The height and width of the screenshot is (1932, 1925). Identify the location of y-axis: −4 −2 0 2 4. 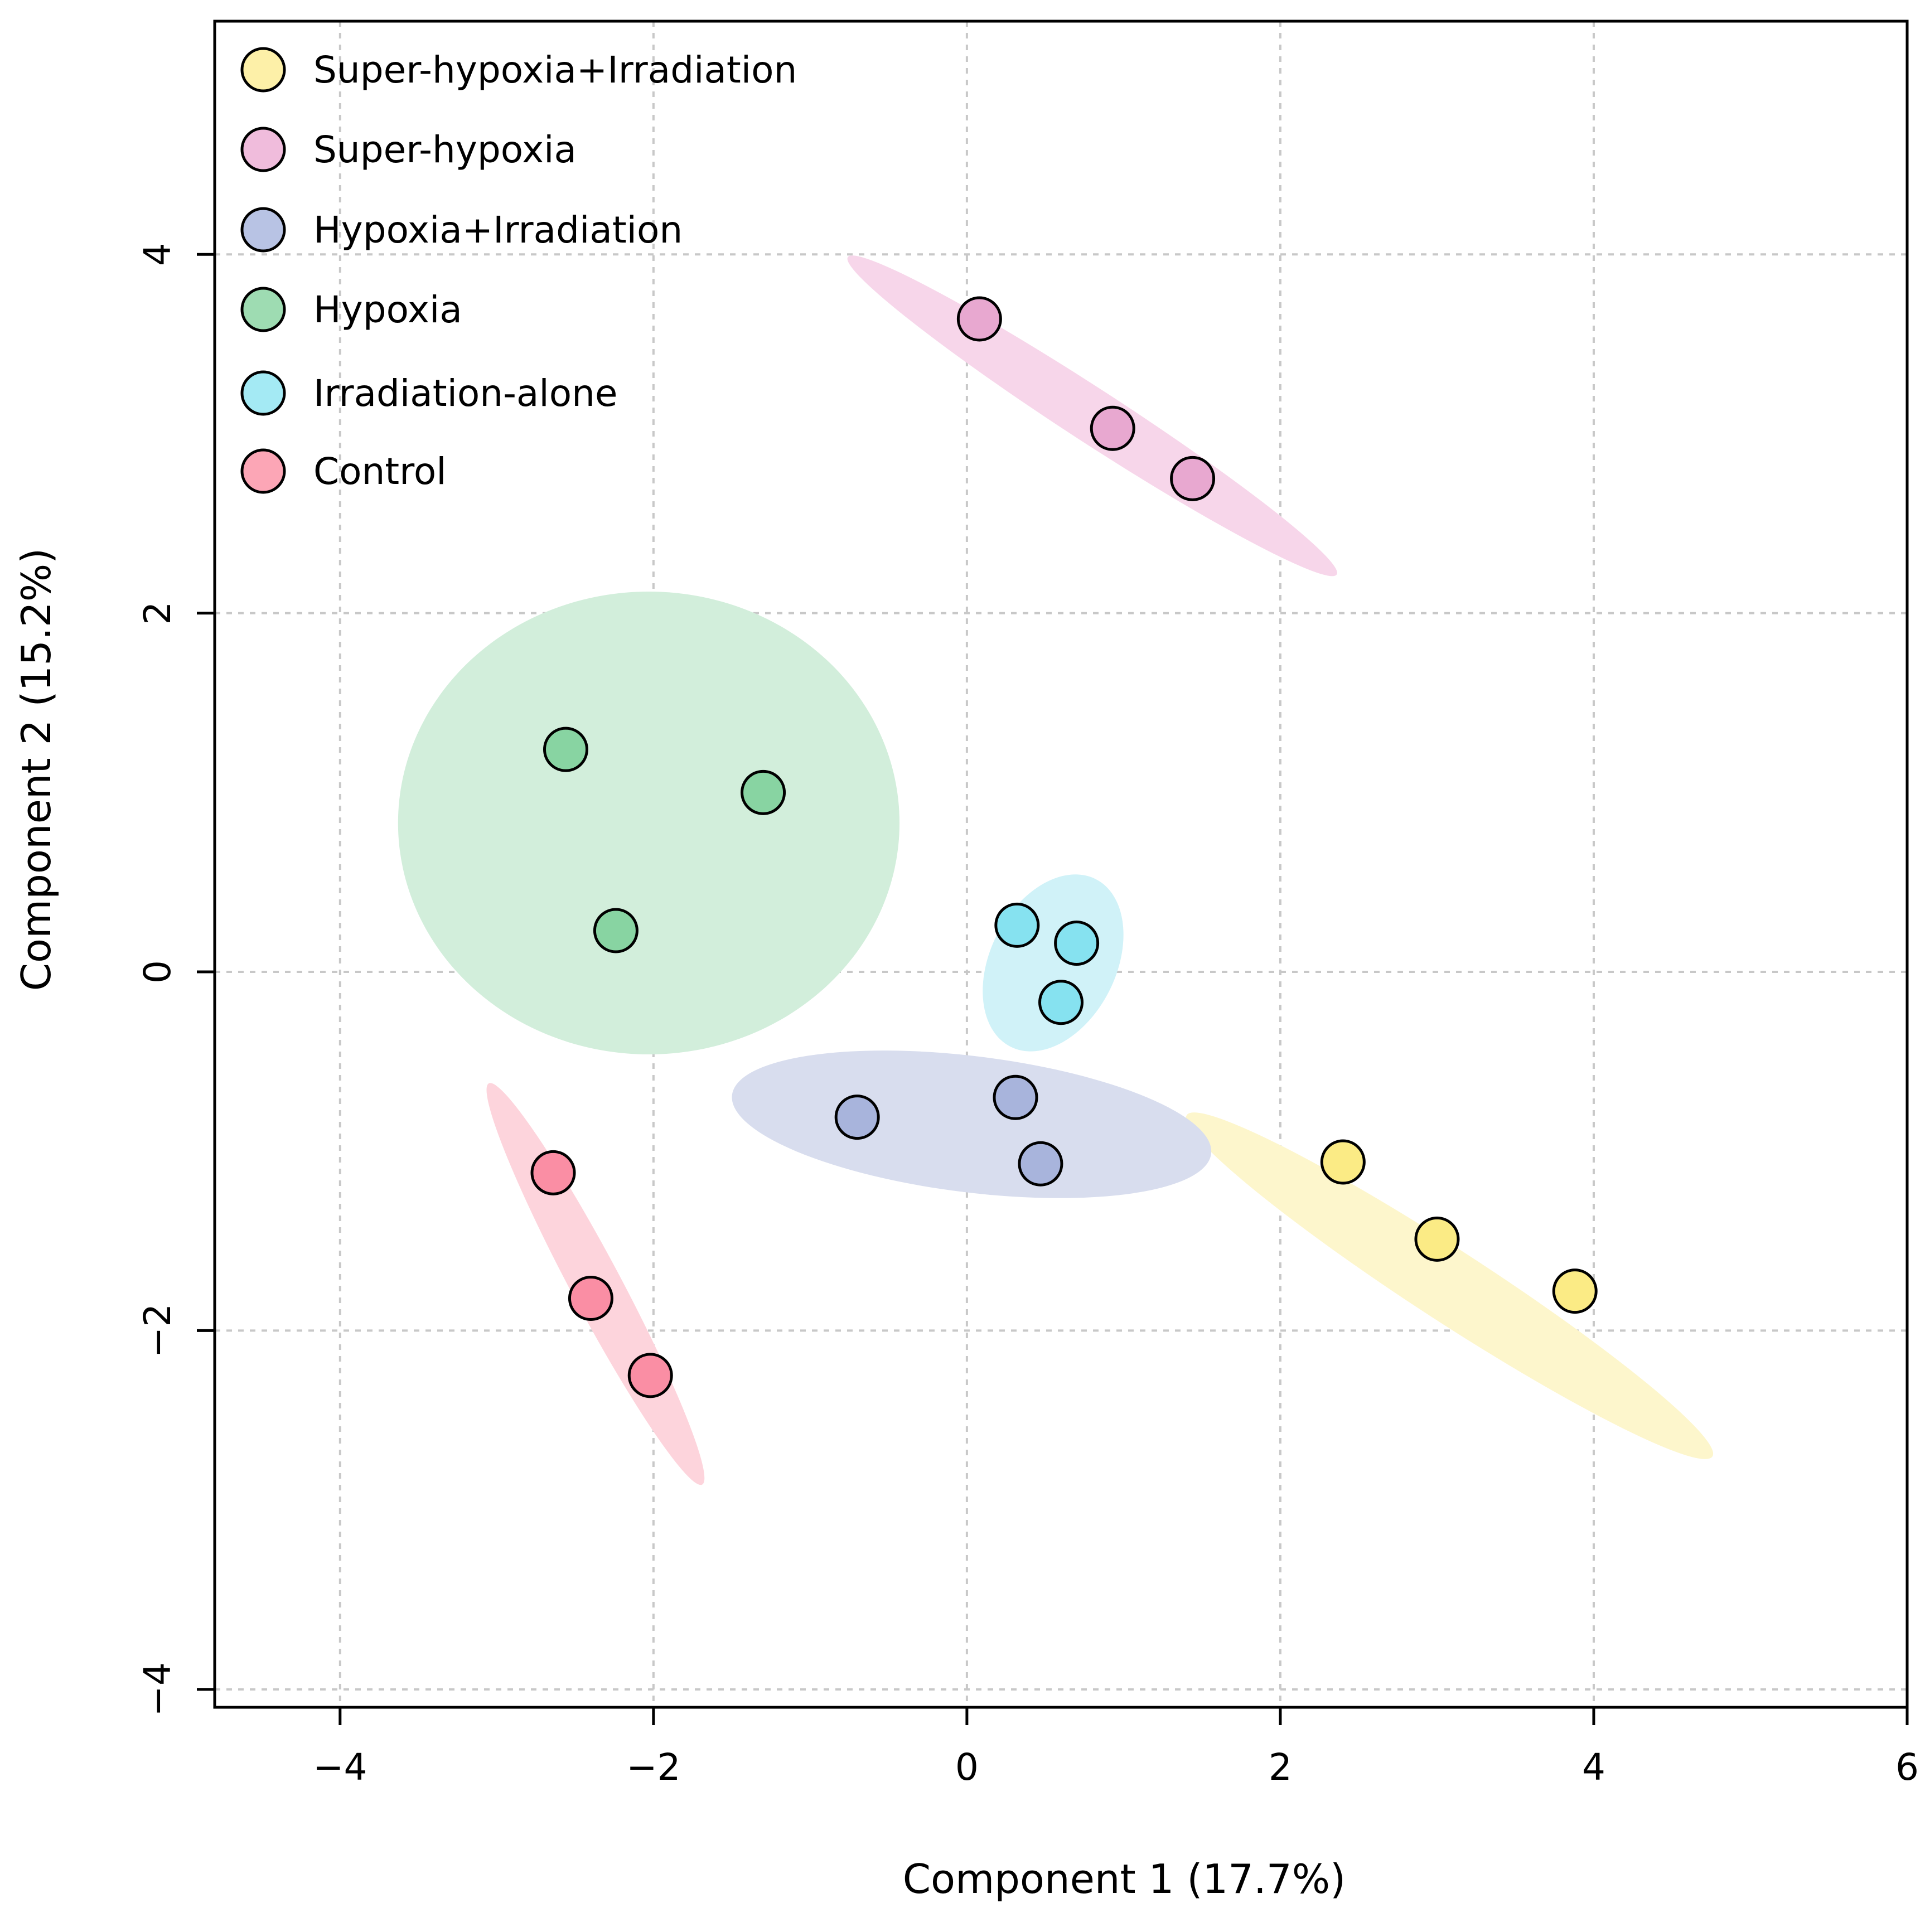
(176, 979).